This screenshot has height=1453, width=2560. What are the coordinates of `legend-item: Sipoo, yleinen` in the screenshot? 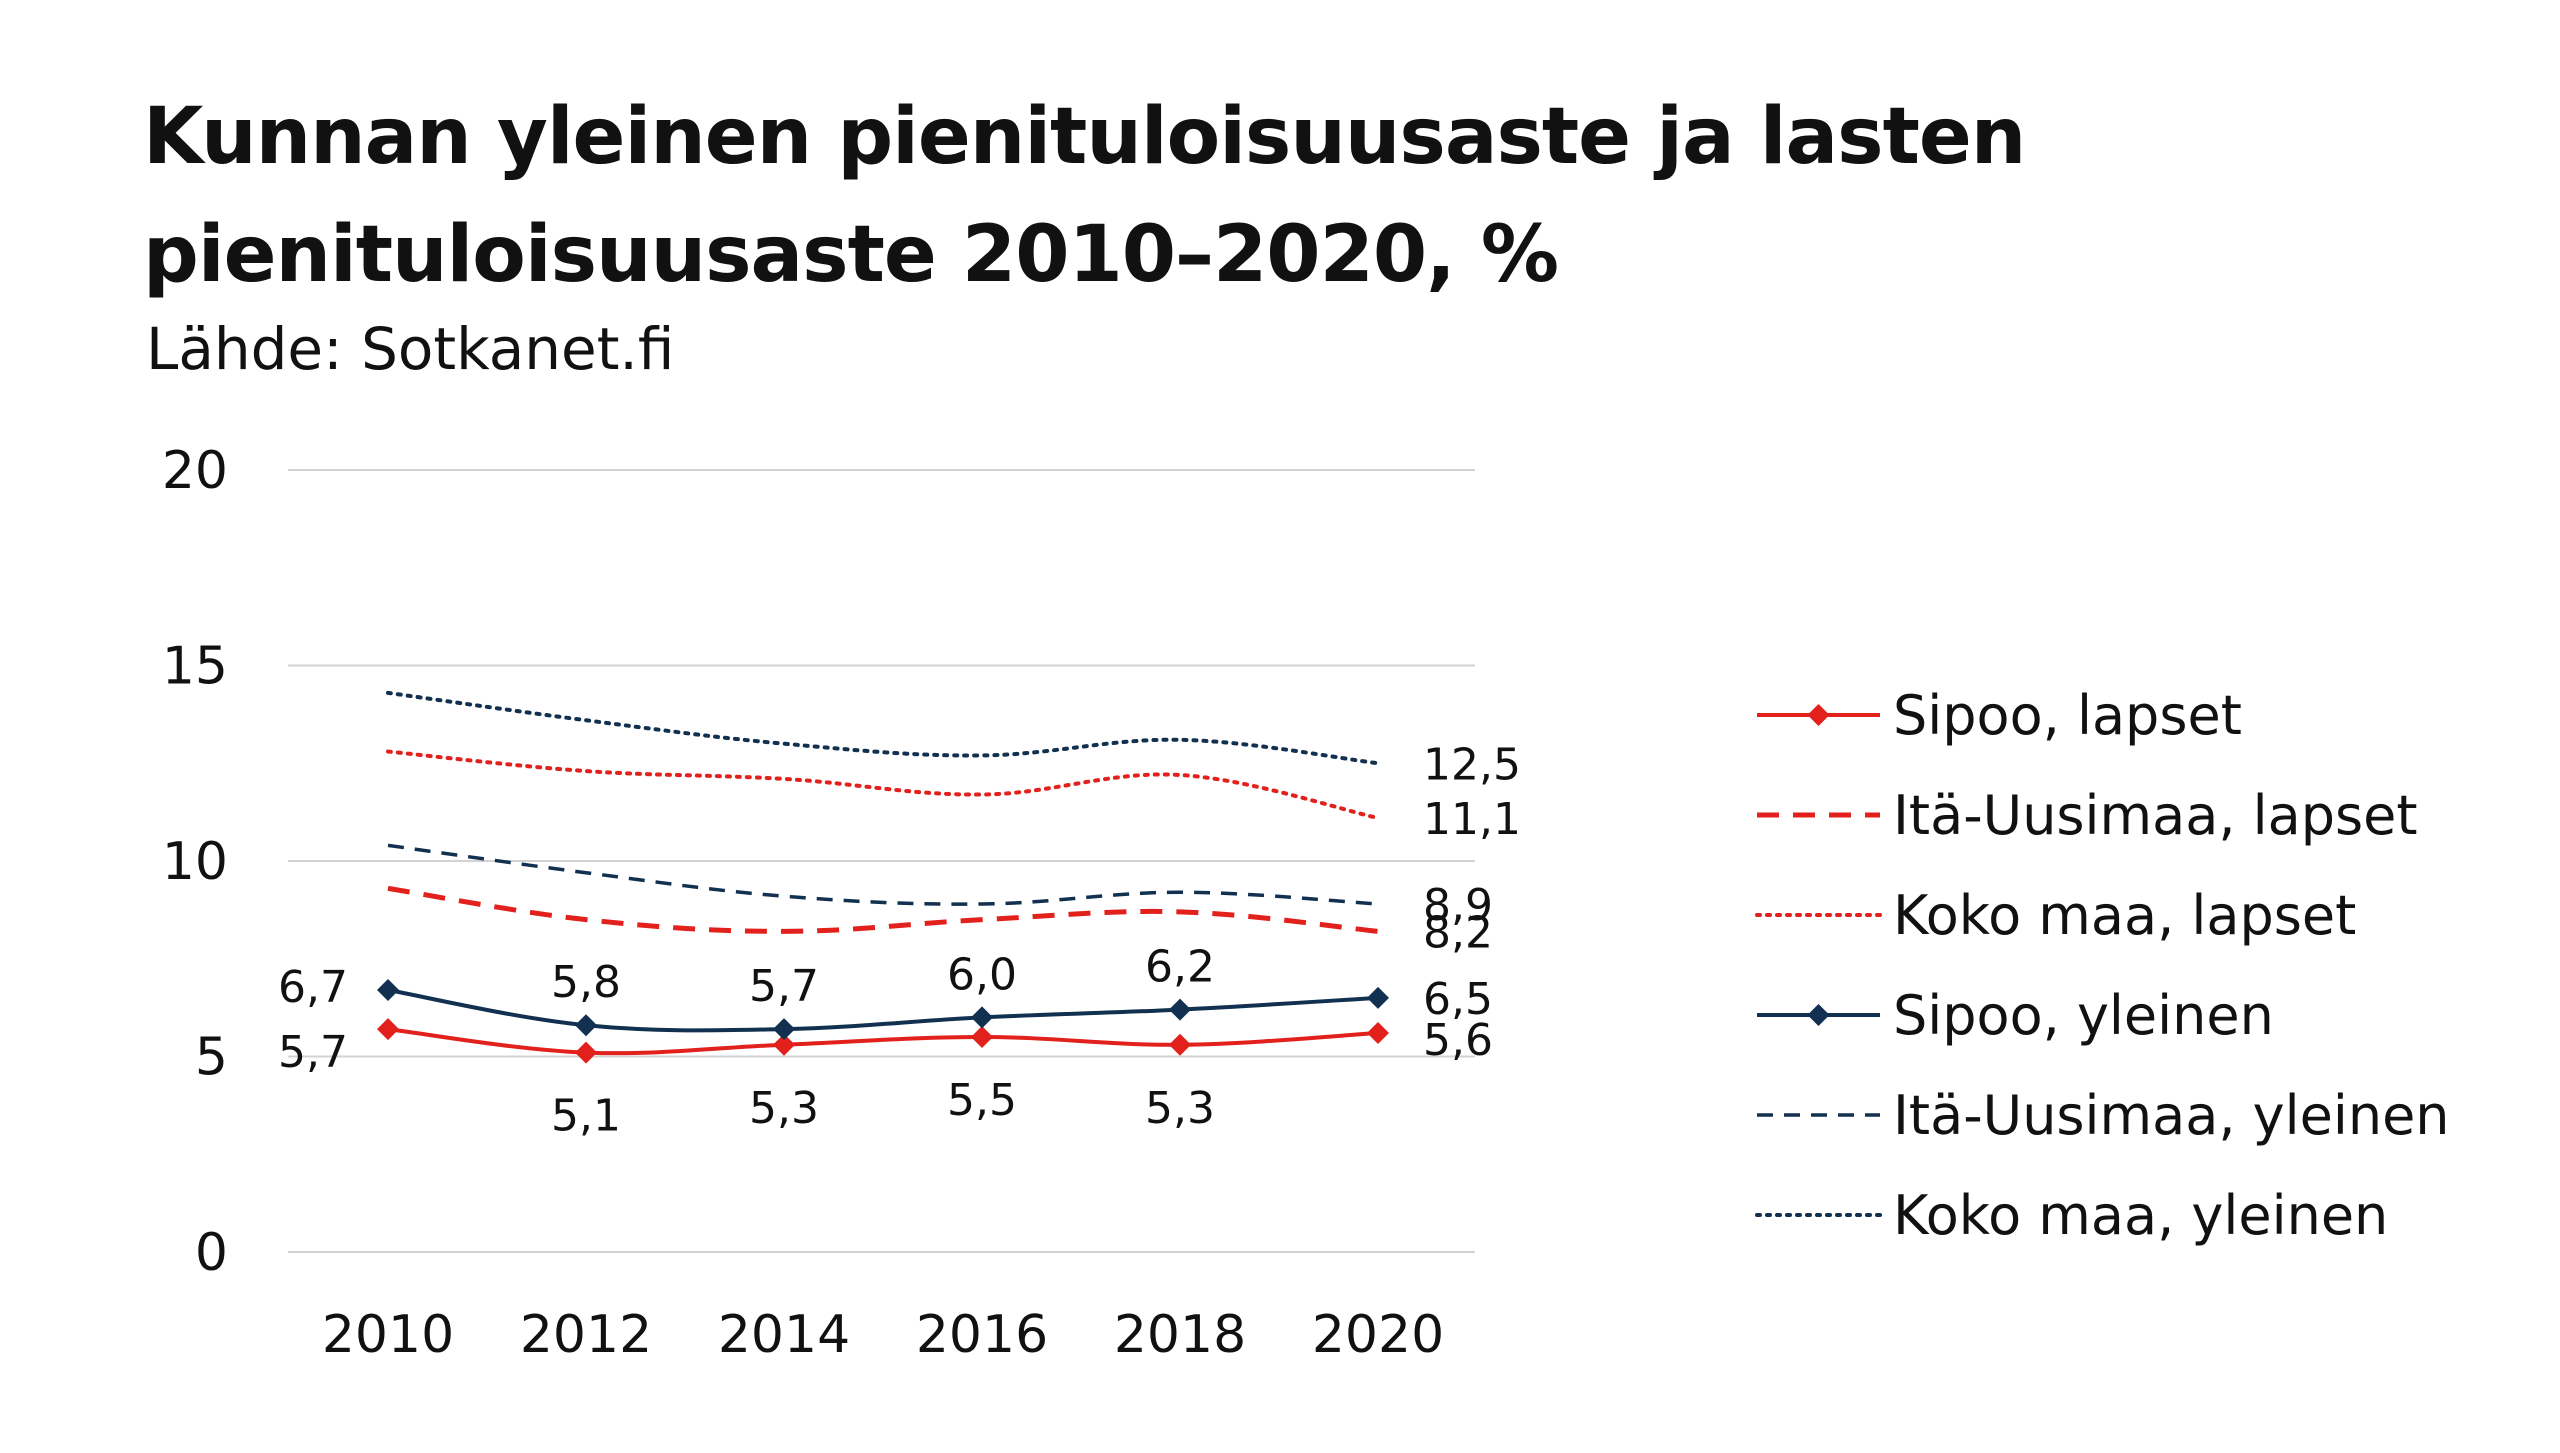 It's located at (2015, 1015).